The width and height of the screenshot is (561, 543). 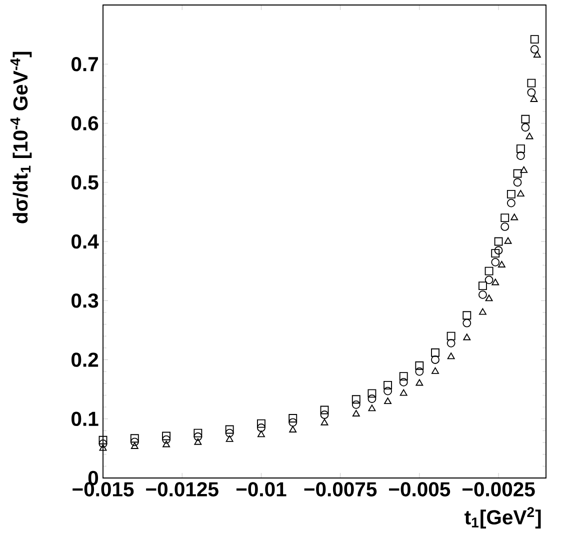 I want to click on y-axis-title: dσ/dt$_{1}$ [10$^{-4}$ GeV$^{-4}$], so click(x=21, y=138).